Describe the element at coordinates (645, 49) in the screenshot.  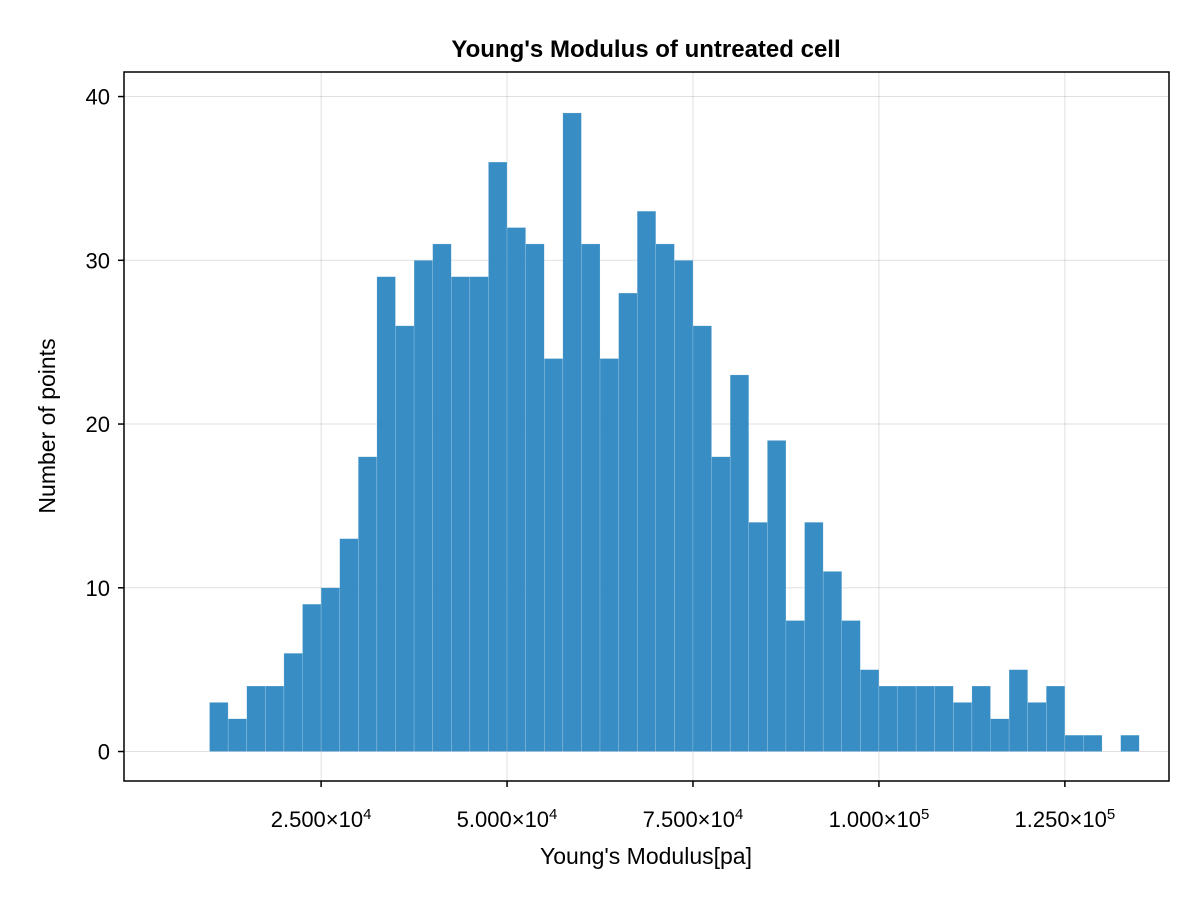
I see `chart-title: Young's Modulus of untreated cell` at that location.